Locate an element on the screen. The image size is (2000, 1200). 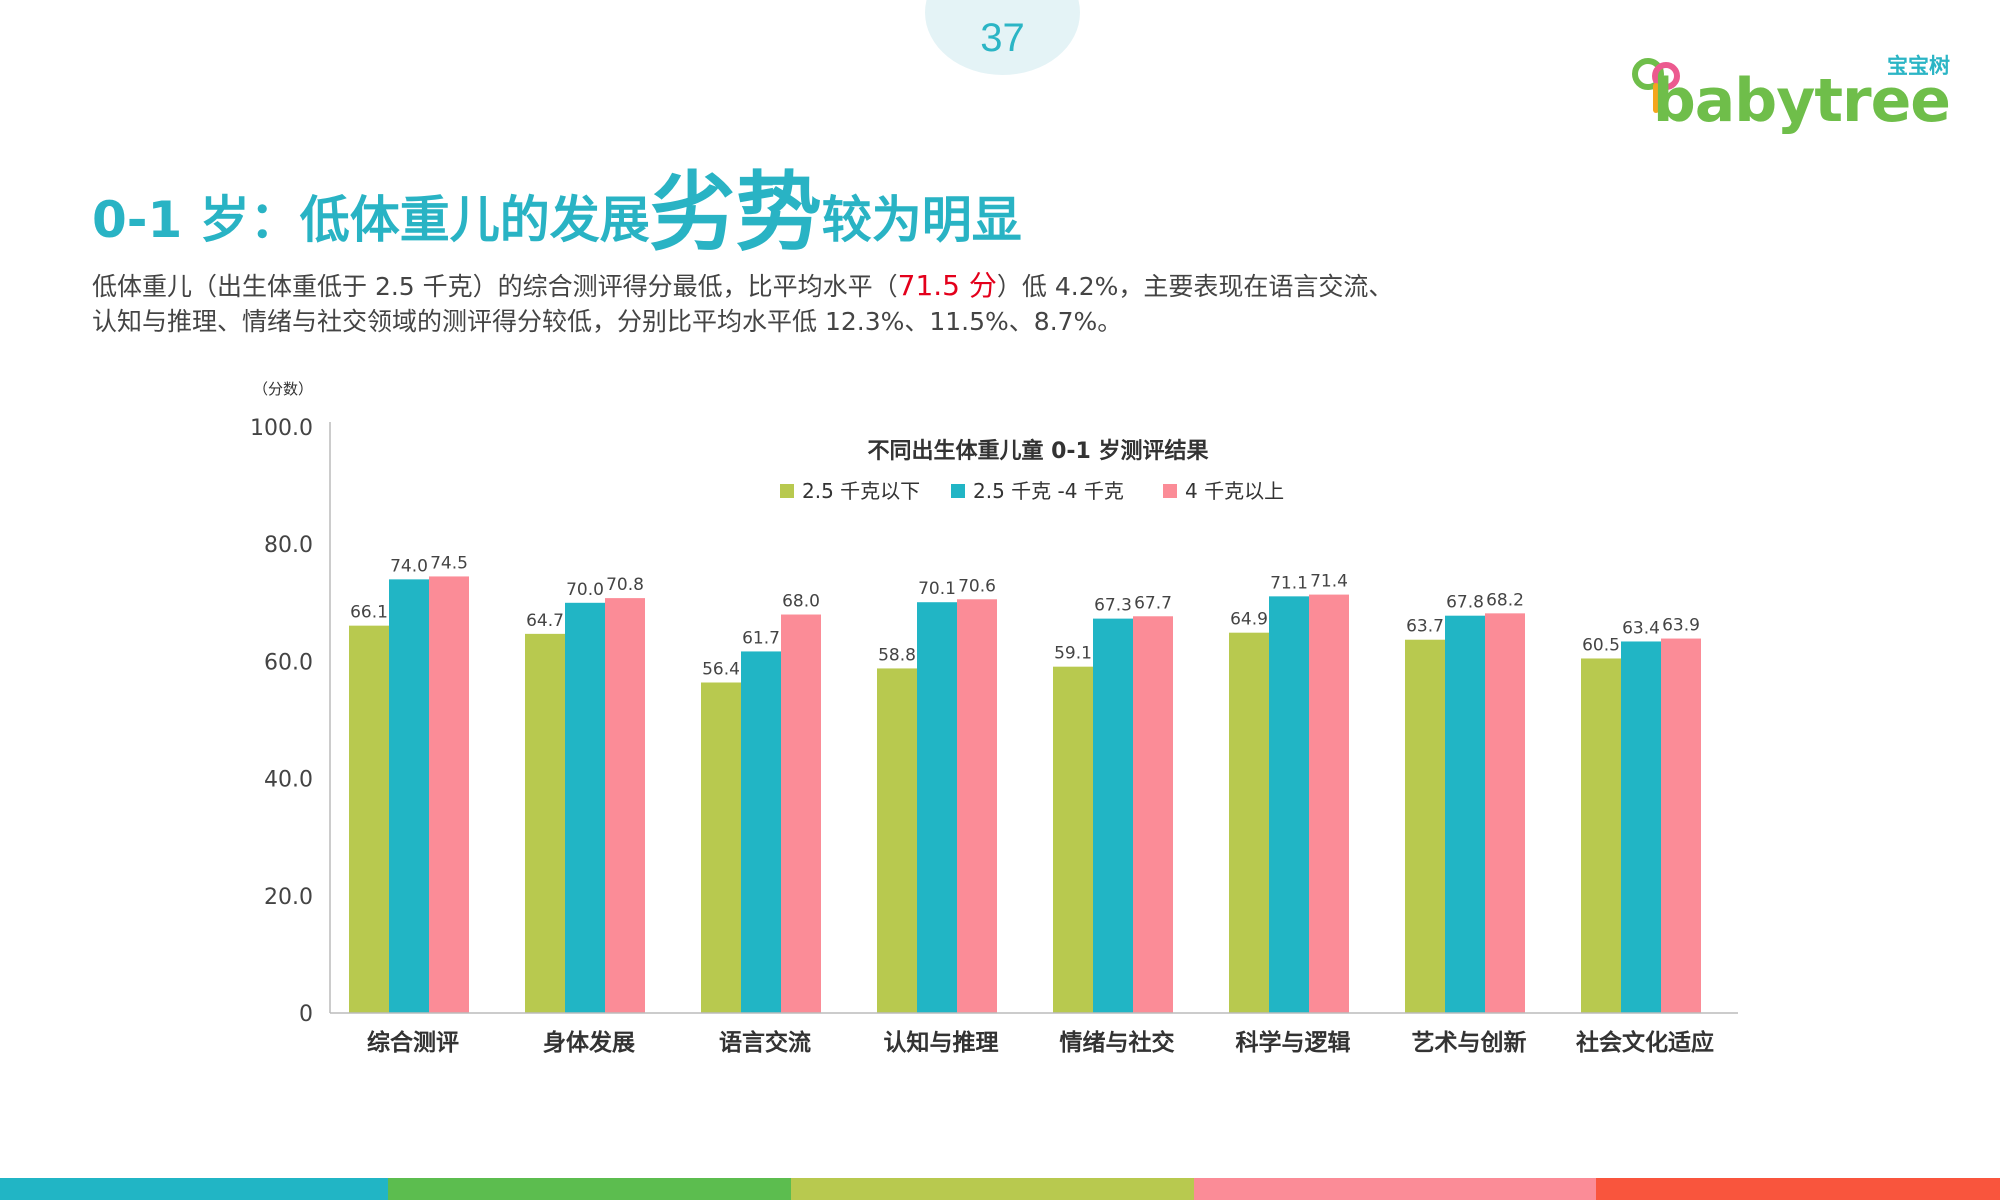
bar-value-label: 67.8 is located at coordinates (1465, 603).